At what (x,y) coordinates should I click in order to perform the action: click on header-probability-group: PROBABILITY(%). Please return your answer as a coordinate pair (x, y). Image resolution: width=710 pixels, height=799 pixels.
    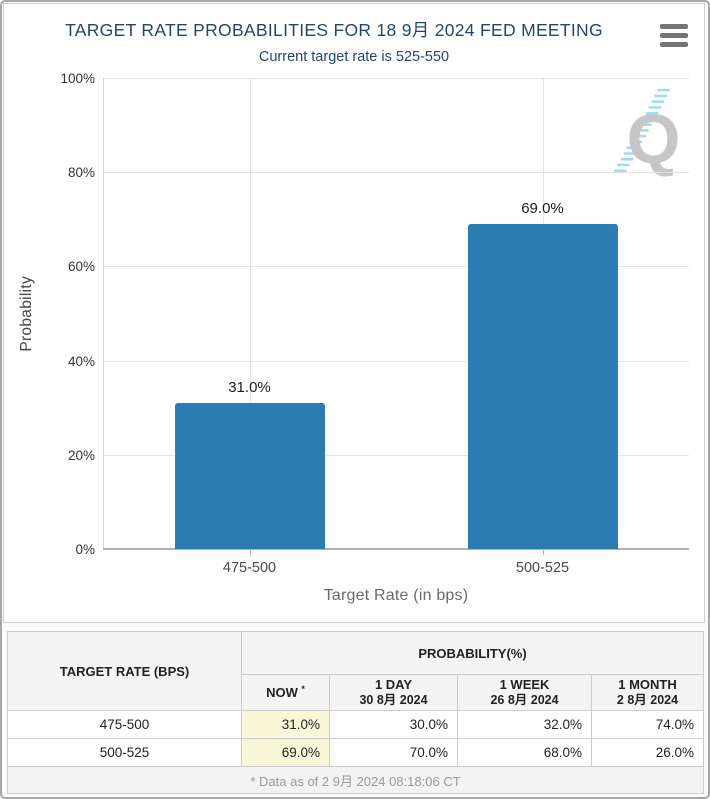
    Looking at the image, I should click on (472, 653).